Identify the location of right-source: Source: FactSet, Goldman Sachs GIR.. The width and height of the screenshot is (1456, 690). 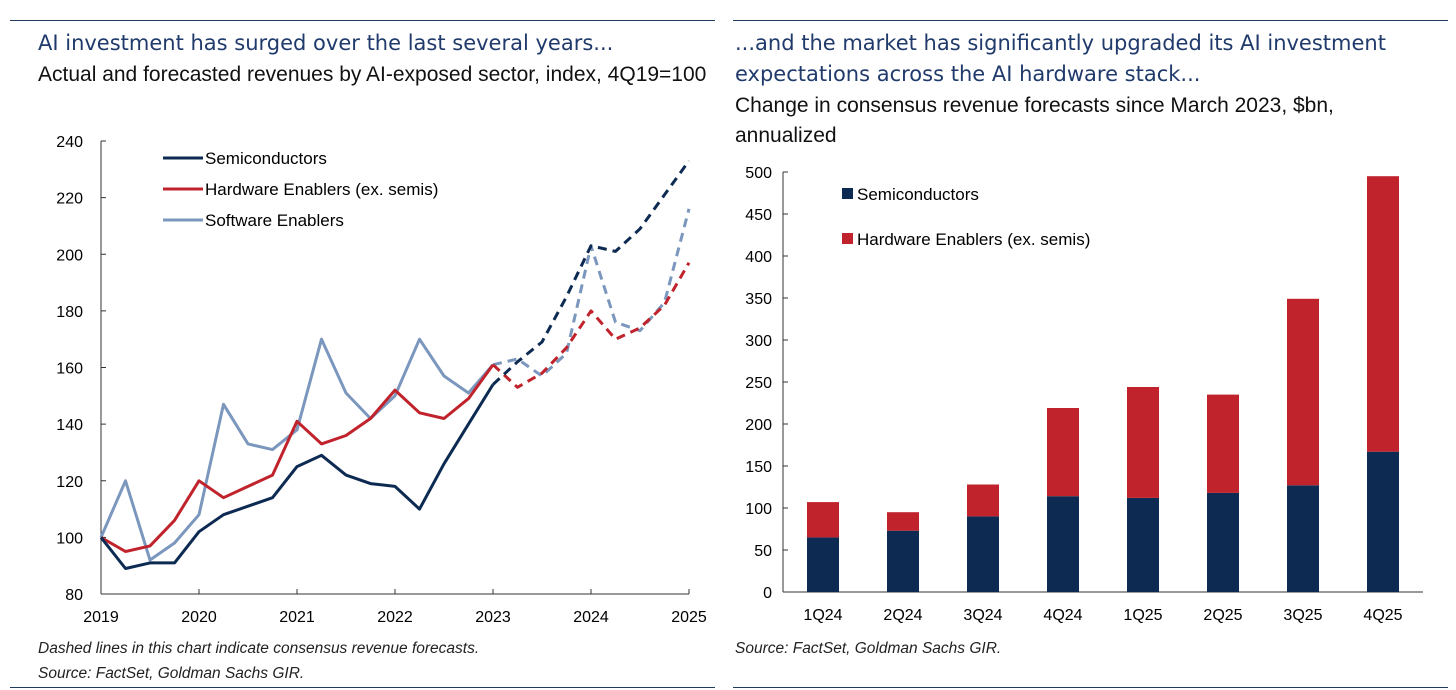
(868, 648).